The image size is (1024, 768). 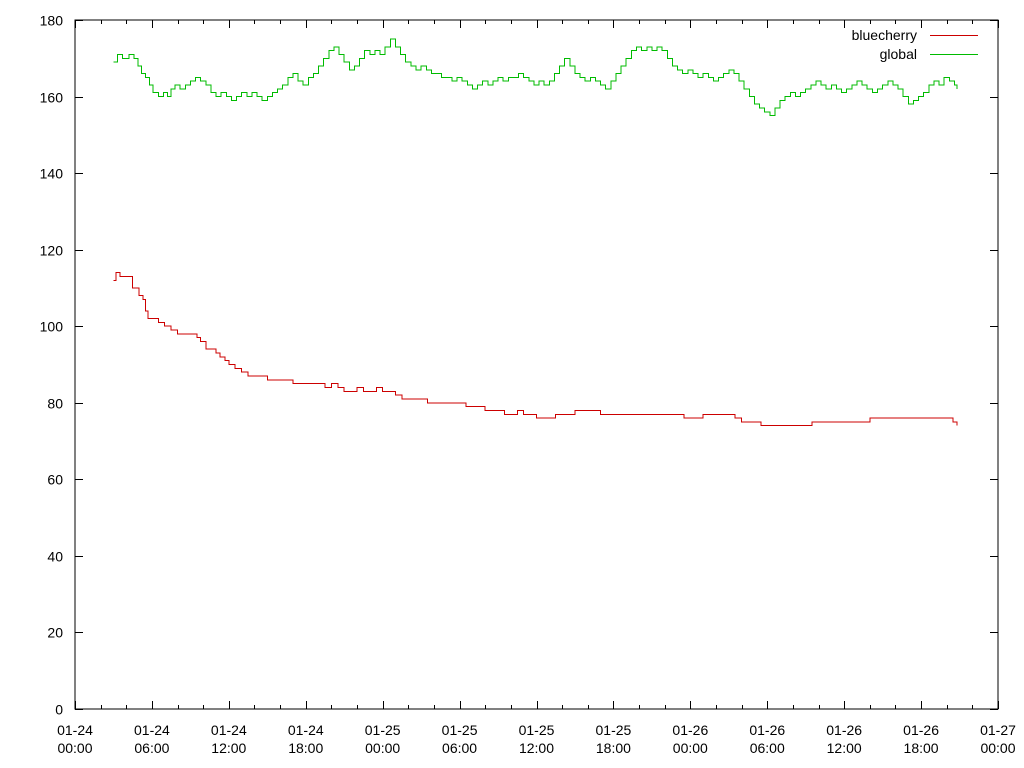 I want to click on y-tick-label: 0, so click(x=59, y=710).